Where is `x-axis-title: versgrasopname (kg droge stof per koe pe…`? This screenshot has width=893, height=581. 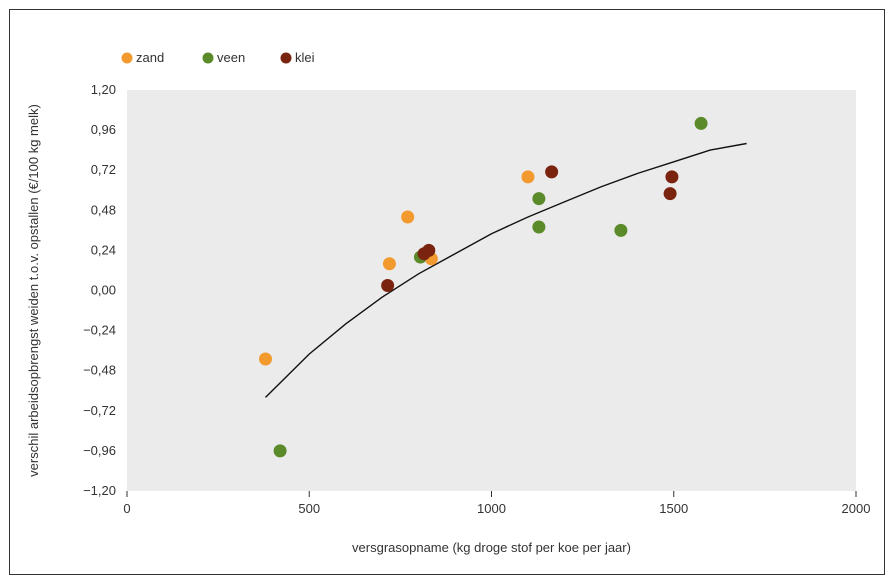
x-axis-title: versgrasopname (kg droge stof per koe pe… is located at coordinates (491, 547).